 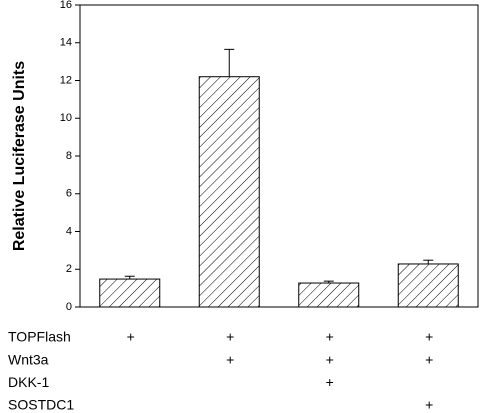 I want to click on y-axis-label: Relative Luciferase Units, so click(x=19, y=156).